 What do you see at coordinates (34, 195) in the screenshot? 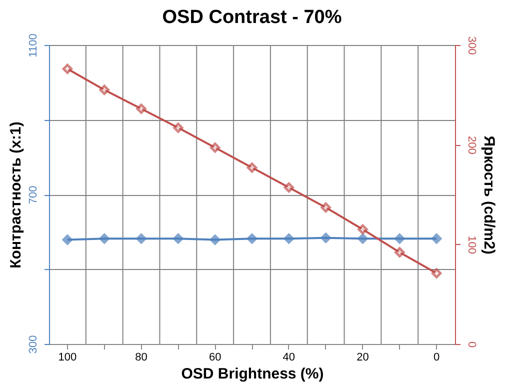
I see `y-tick-label: 700` at bounding box center [34, 195].